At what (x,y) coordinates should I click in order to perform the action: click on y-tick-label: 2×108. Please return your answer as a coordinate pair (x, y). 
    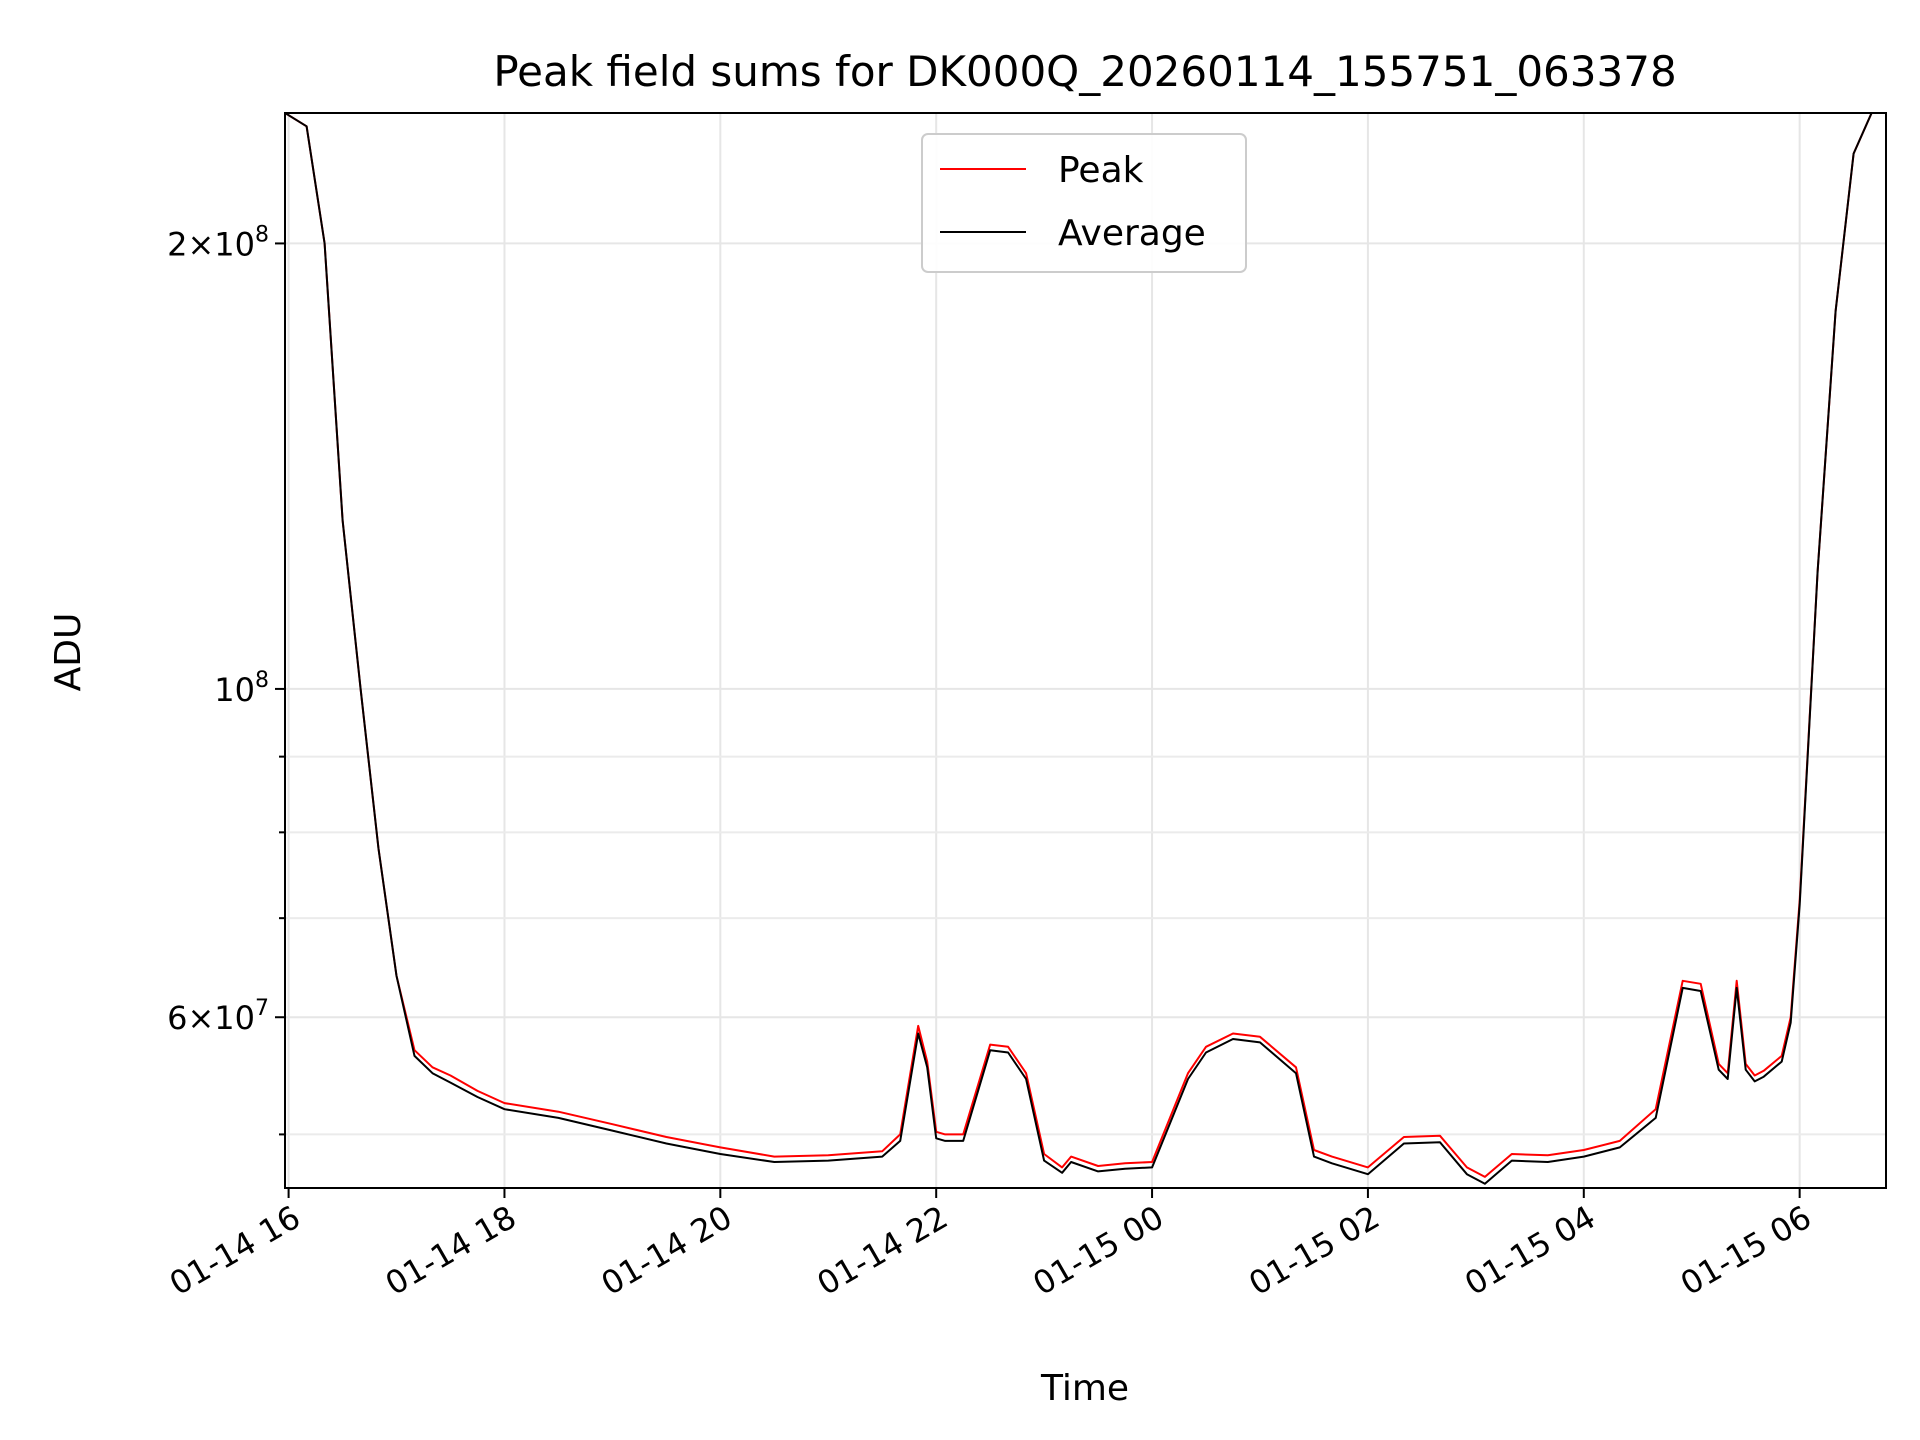
    Looking at the image, I should click on (218, 242).